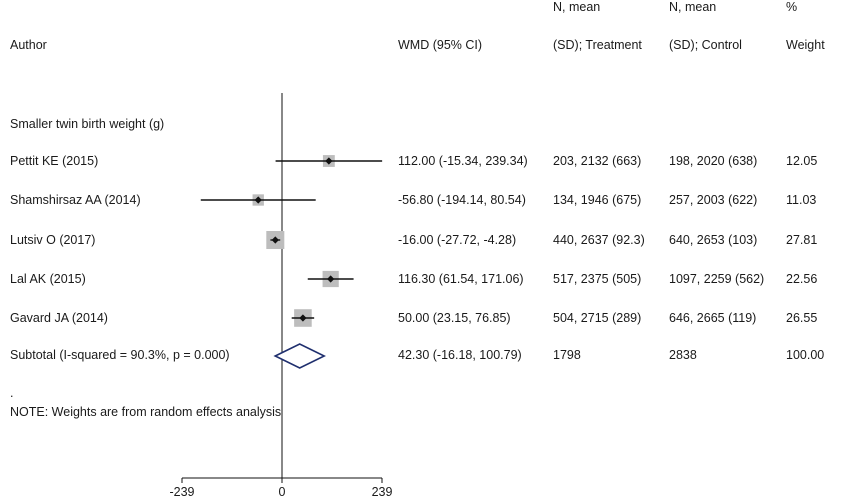 The height and width of the screenshot is (500, 850). I want to click on x-tick-label: -239, so click(181, 492).